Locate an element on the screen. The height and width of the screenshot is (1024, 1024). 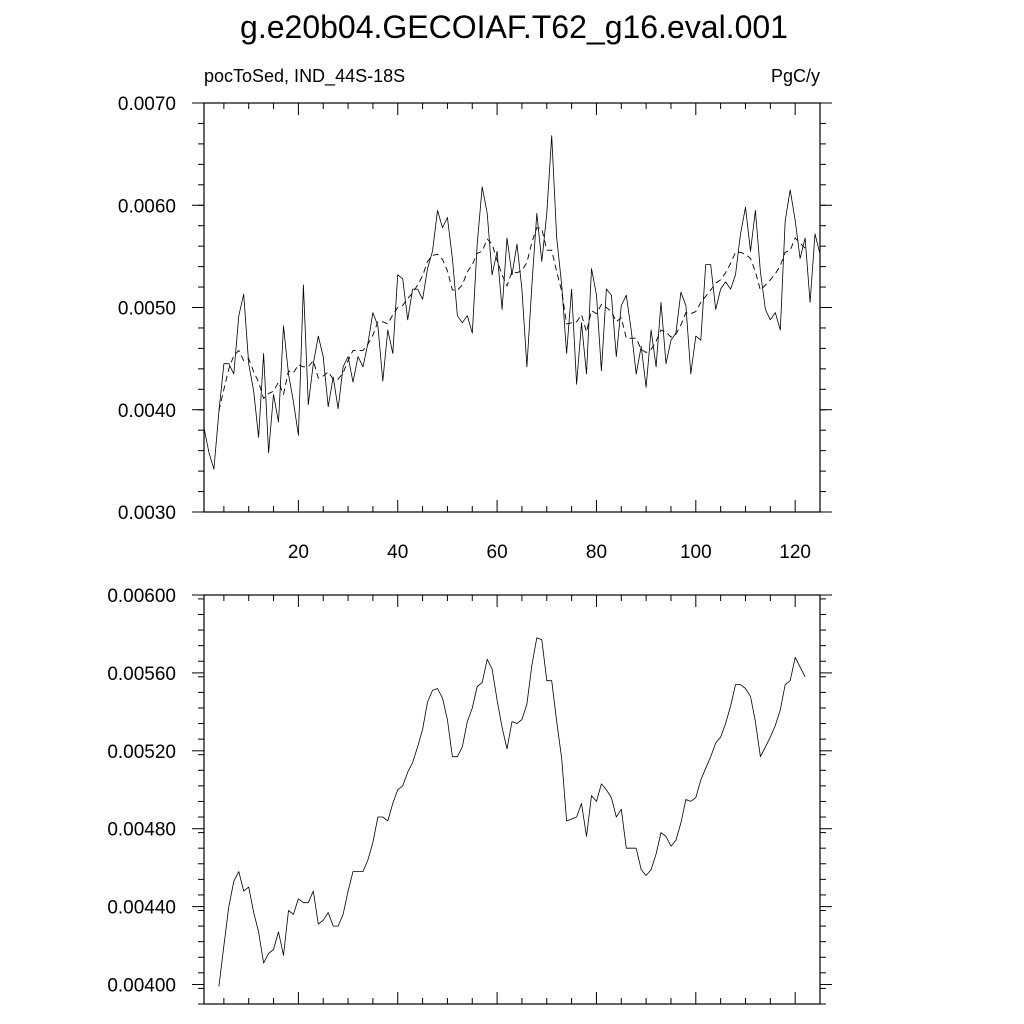
bottom-y-tick-label: 0.00440 is located at coordinates (141, 908).